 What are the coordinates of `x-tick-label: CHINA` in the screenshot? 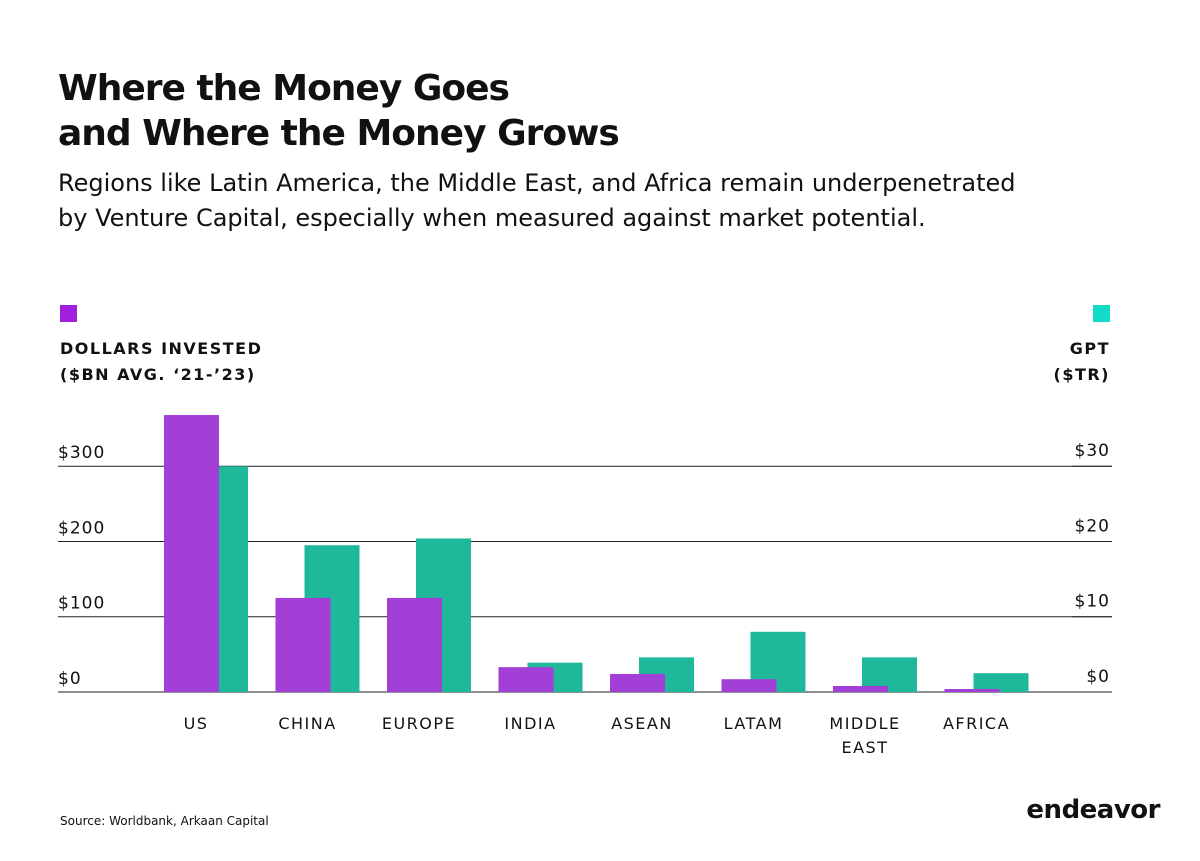 It's located at (307, 723).